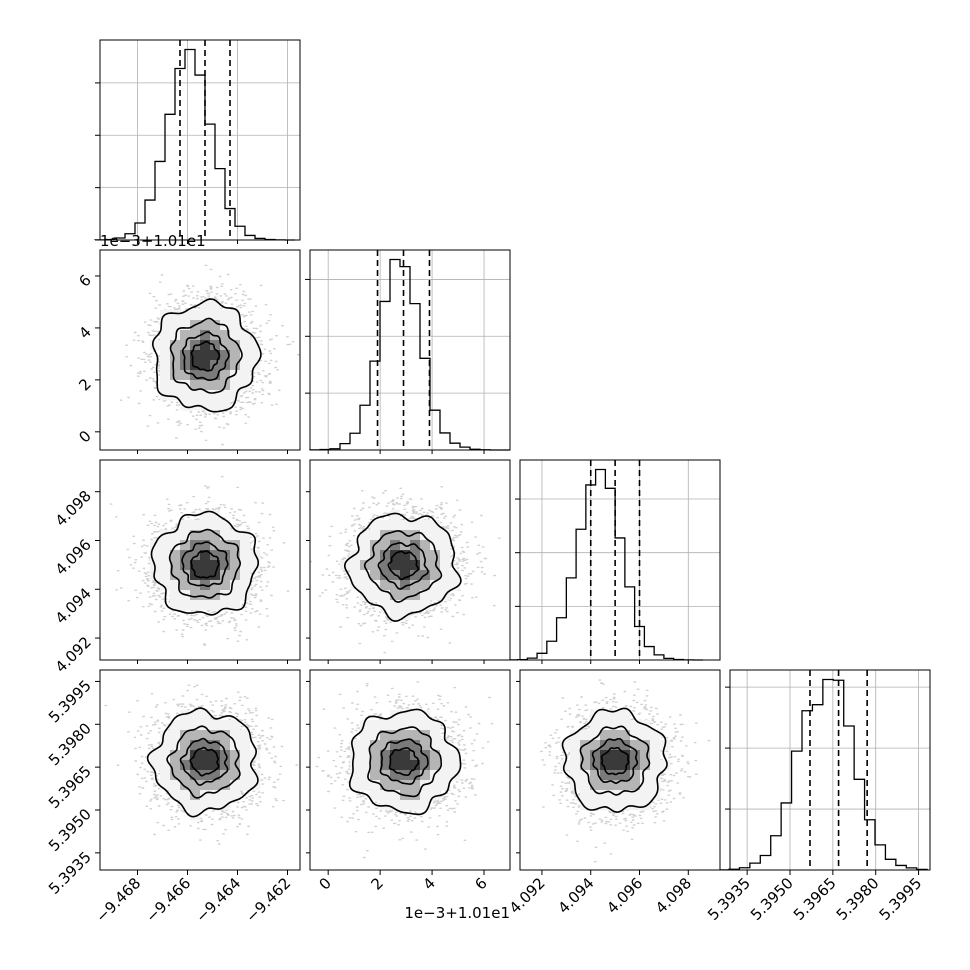 This screenshot has width=970, height=970. Describe the element at coordinates (408, 350) in the screenshot. I see `histogram-panel-p2` at that location.